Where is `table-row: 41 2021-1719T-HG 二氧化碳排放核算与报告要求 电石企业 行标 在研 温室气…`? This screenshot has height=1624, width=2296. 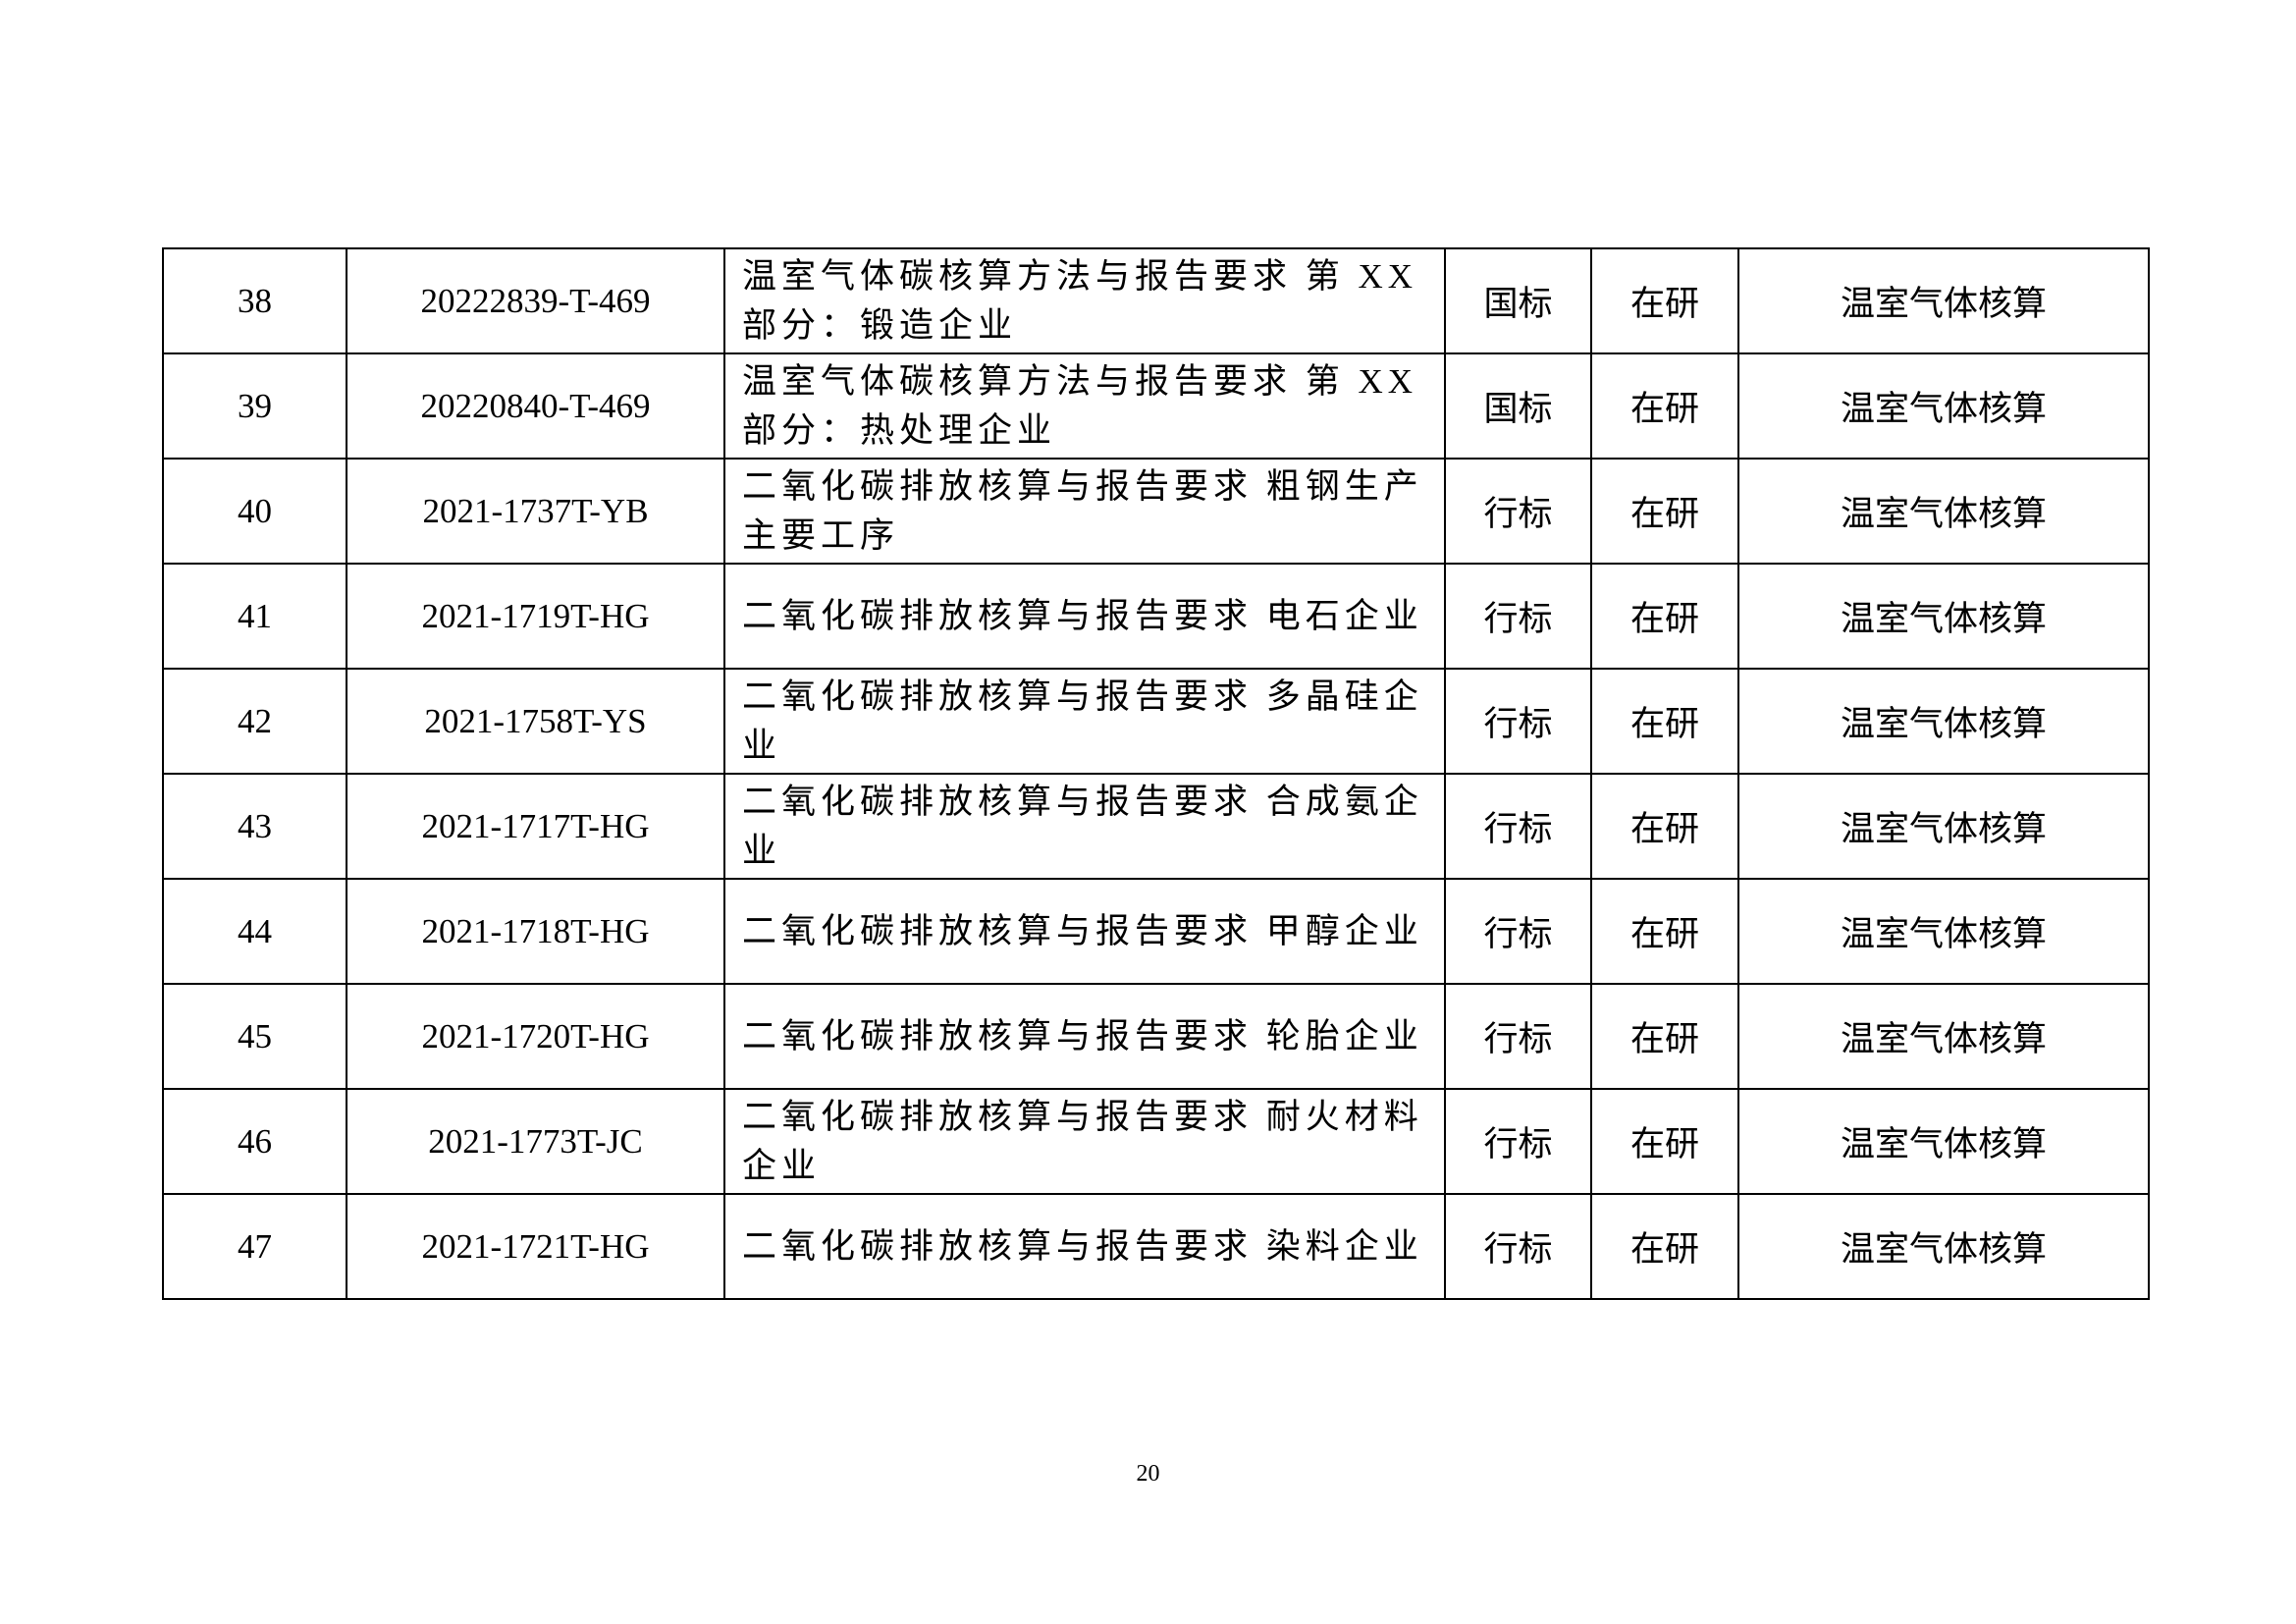 table-row: 41 2021-1719T-HG 二氧化碳排放核算与报告要求 电石企业 行标 在研 温室气… is located at coordinates (1156, 616).